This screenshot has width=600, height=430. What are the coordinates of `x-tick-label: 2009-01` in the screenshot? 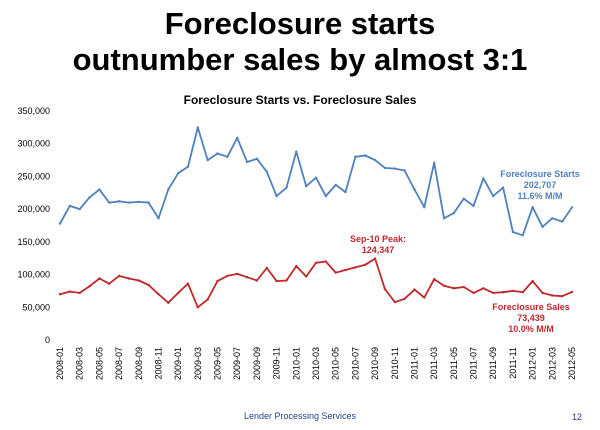 It's located at (178, 363).